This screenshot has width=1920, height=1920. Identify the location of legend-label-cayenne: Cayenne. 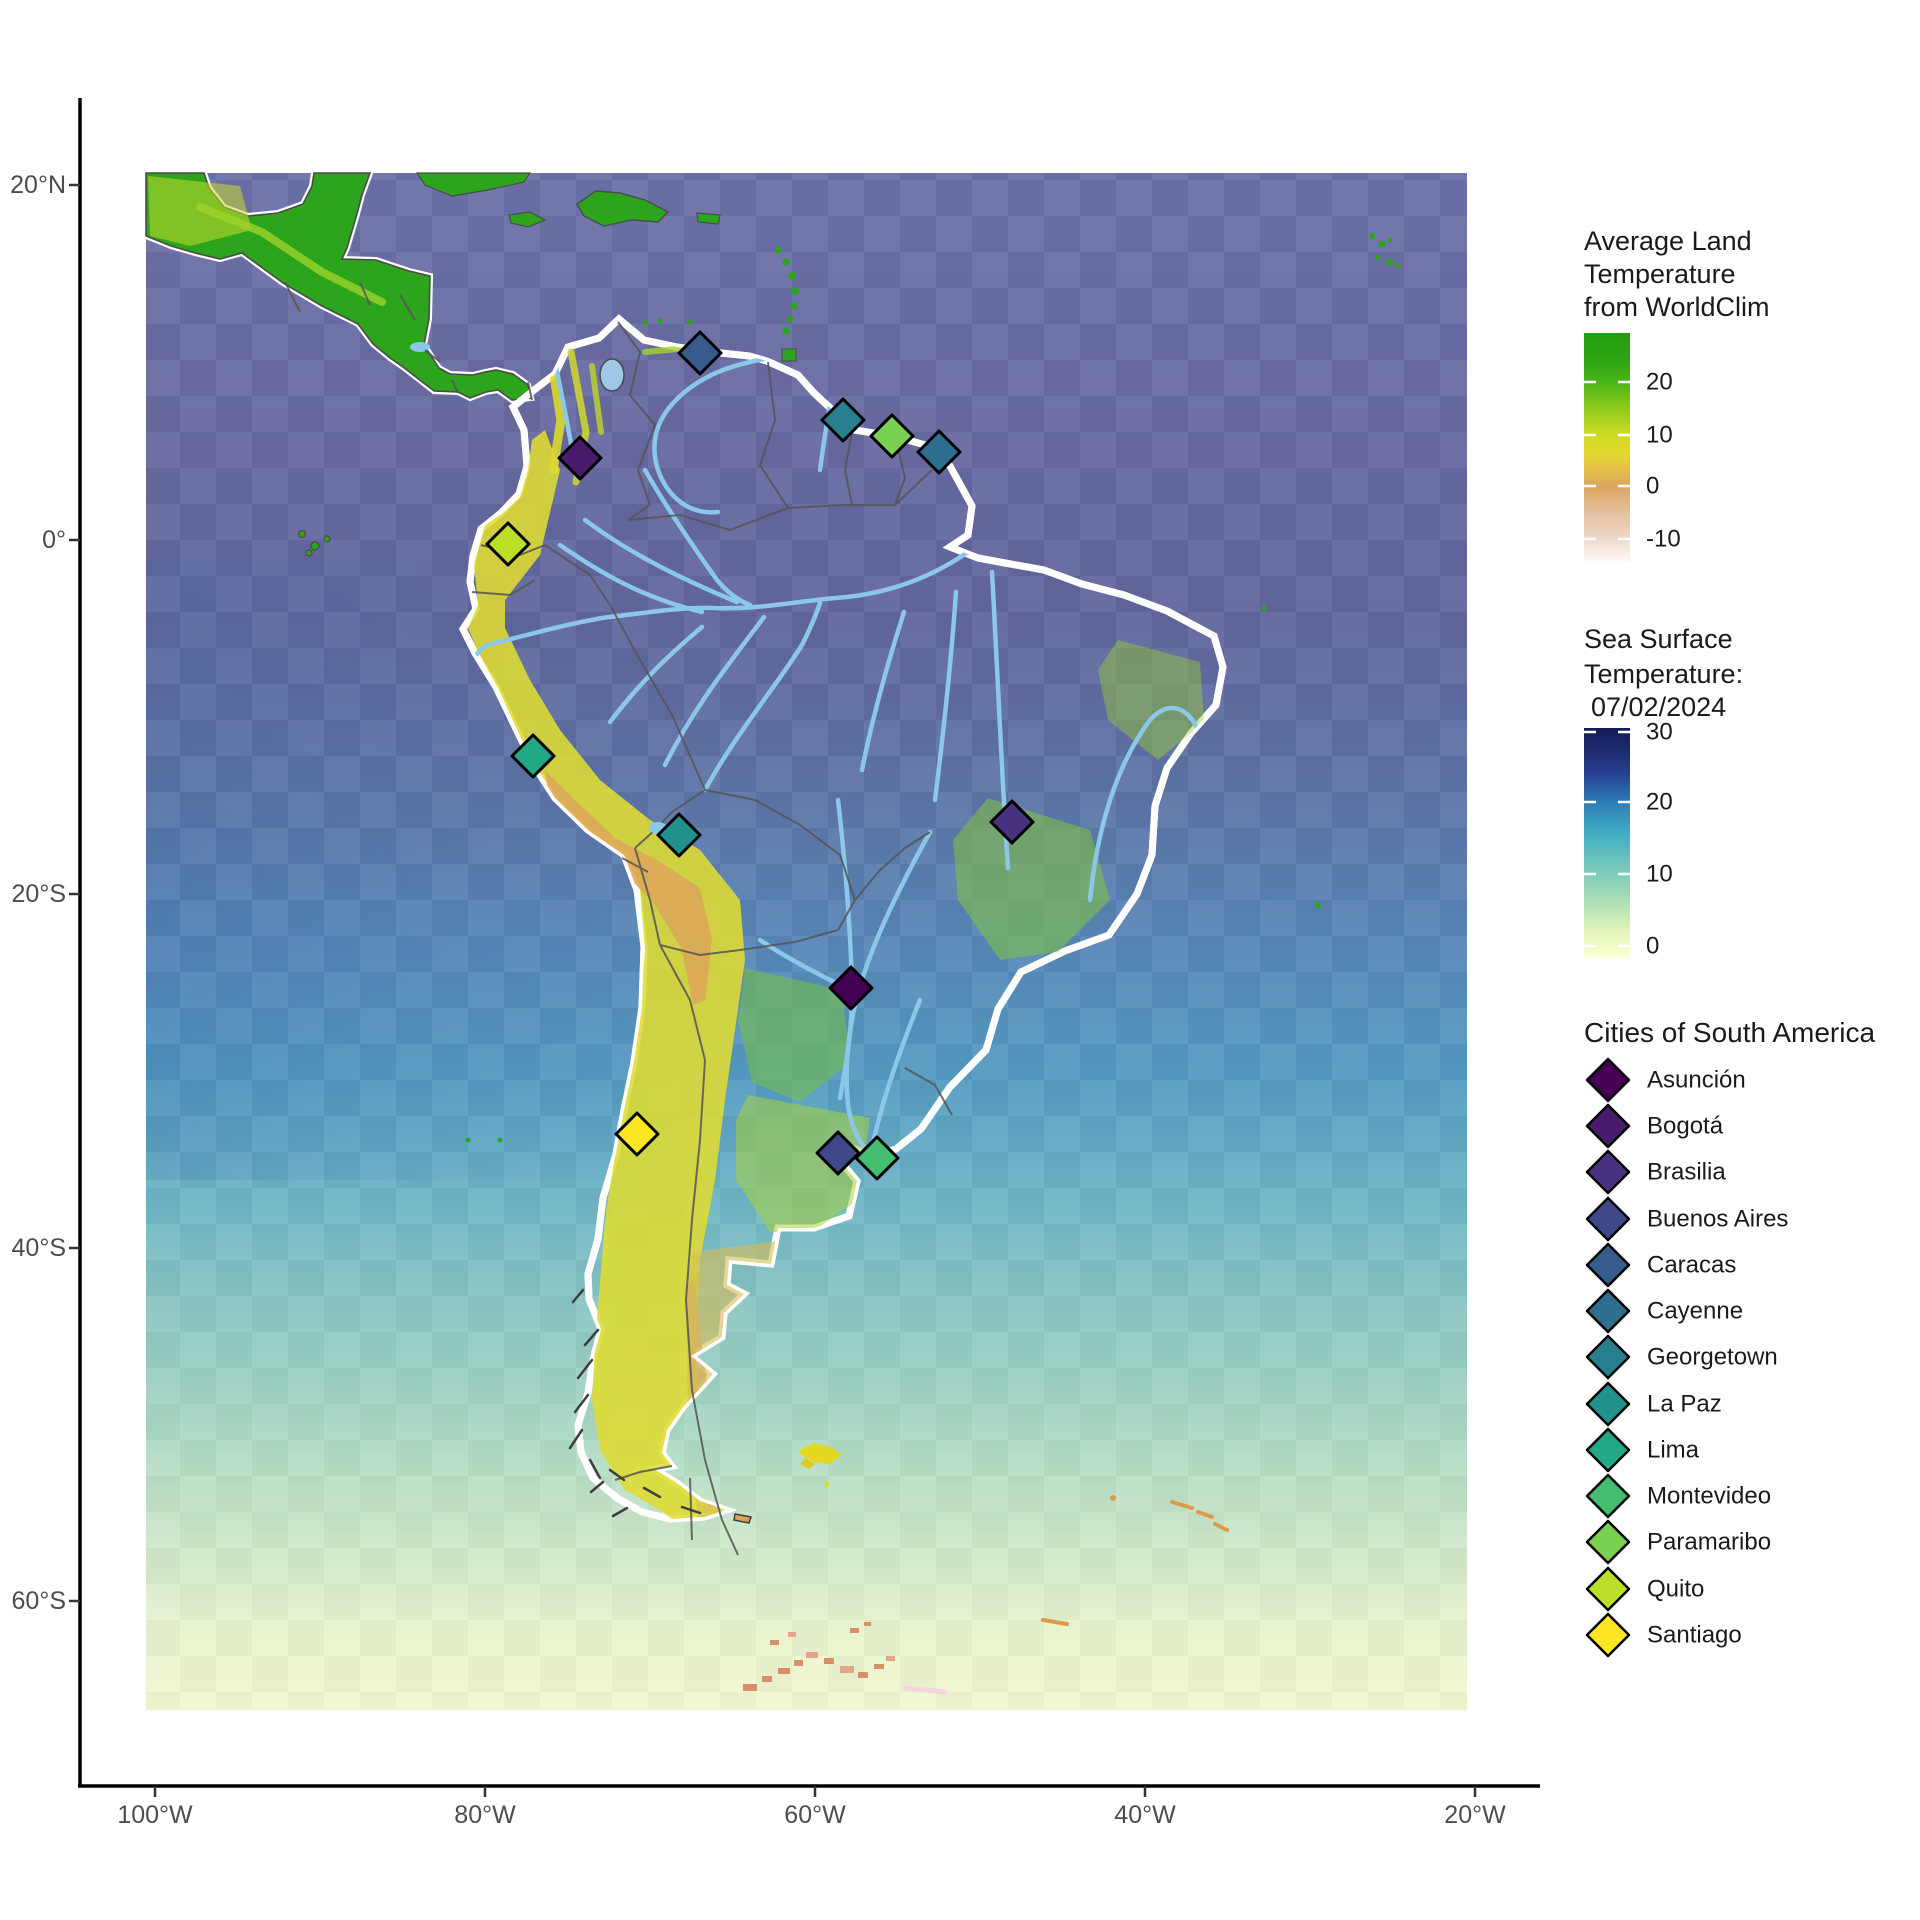
(1695, 1311).